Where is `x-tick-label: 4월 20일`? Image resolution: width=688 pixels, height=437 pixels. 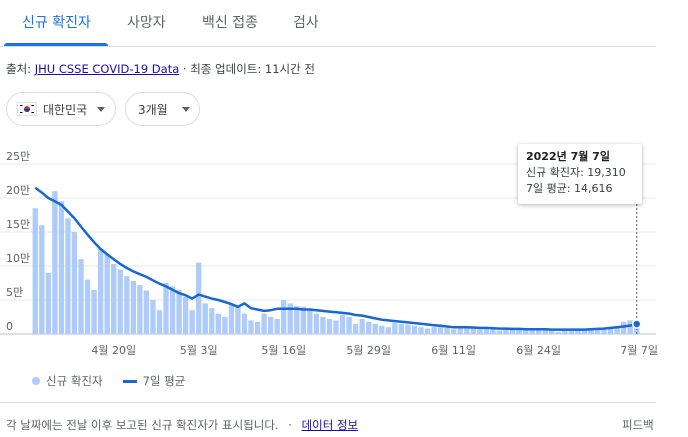 x-tick-label: 4월 20일 is located at coordinates (113, 350).